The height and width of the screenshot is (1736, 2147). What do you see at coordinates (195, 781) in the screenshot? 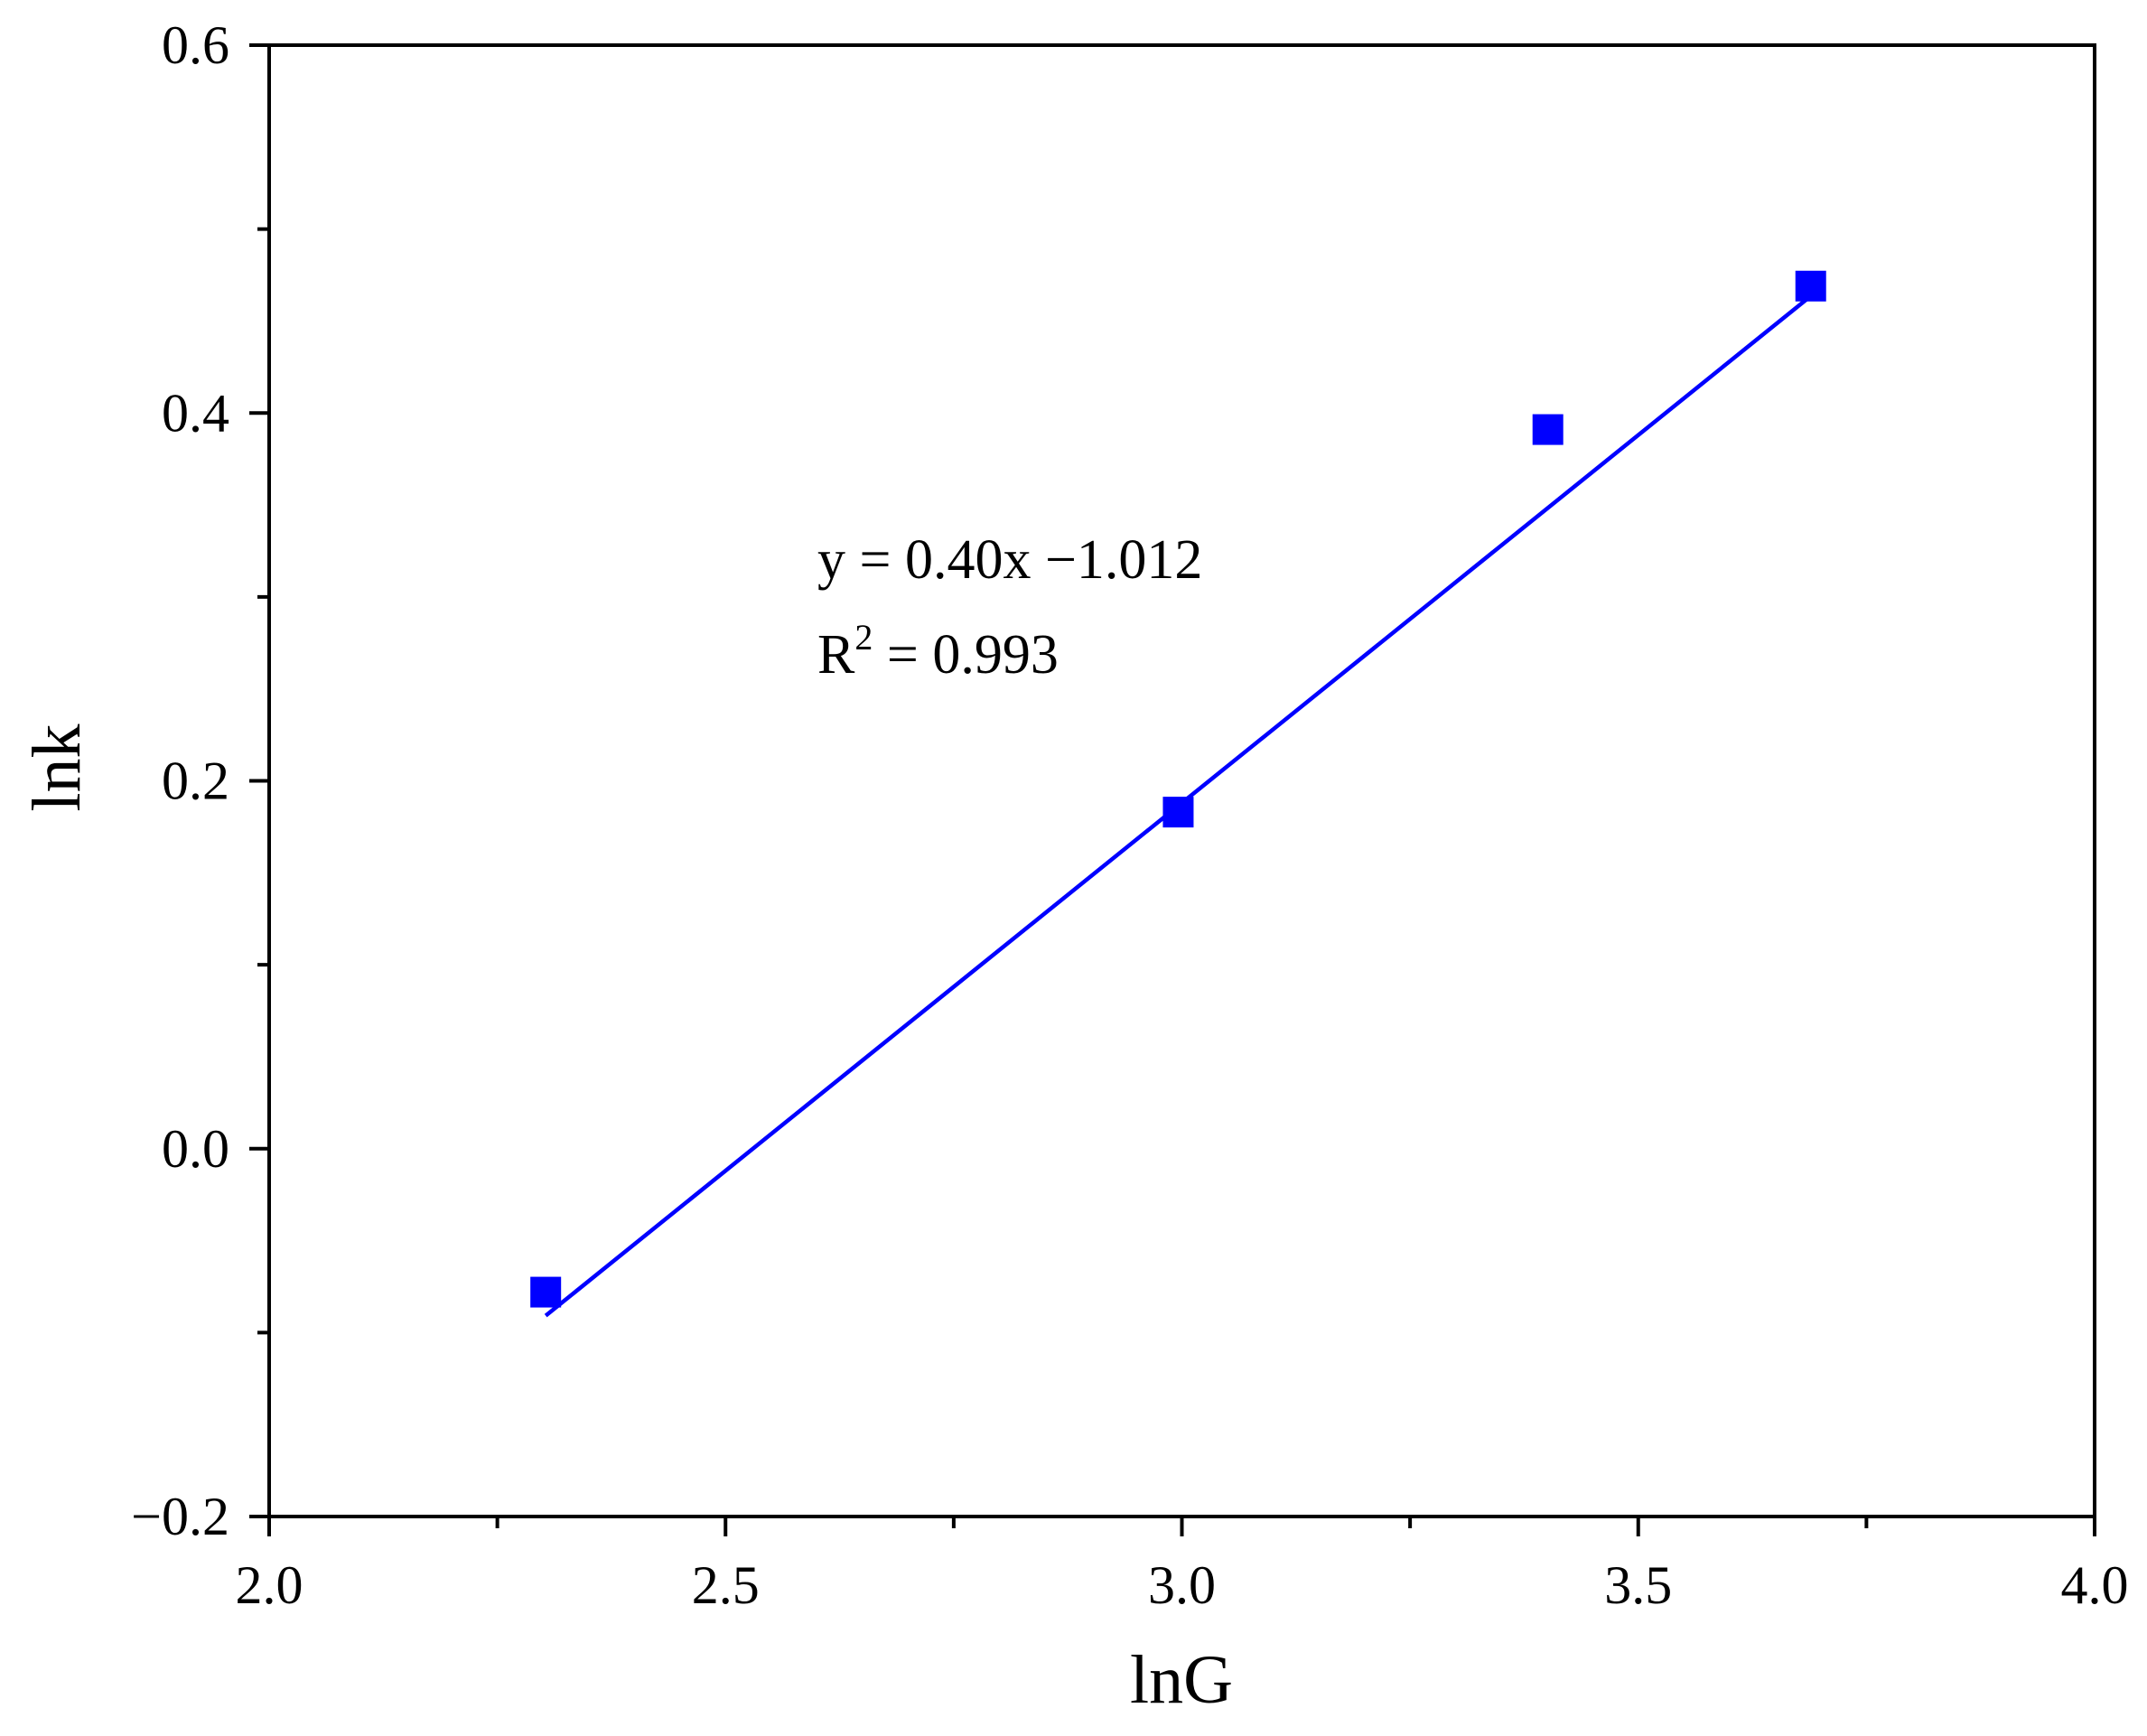
I see `y-tick-label: 0.2` at bounding box center [195, 781].